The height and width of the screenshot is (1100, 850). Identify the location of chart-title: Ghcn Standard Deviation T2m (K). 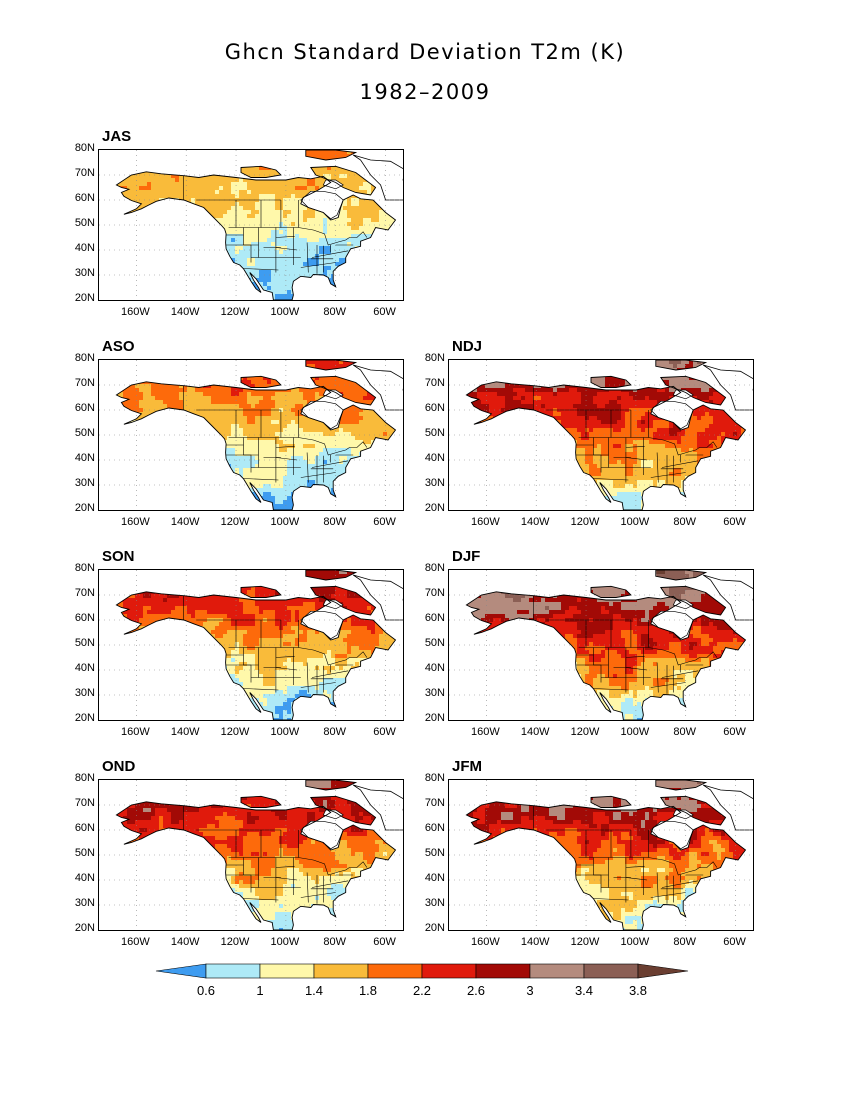
(425, 52).